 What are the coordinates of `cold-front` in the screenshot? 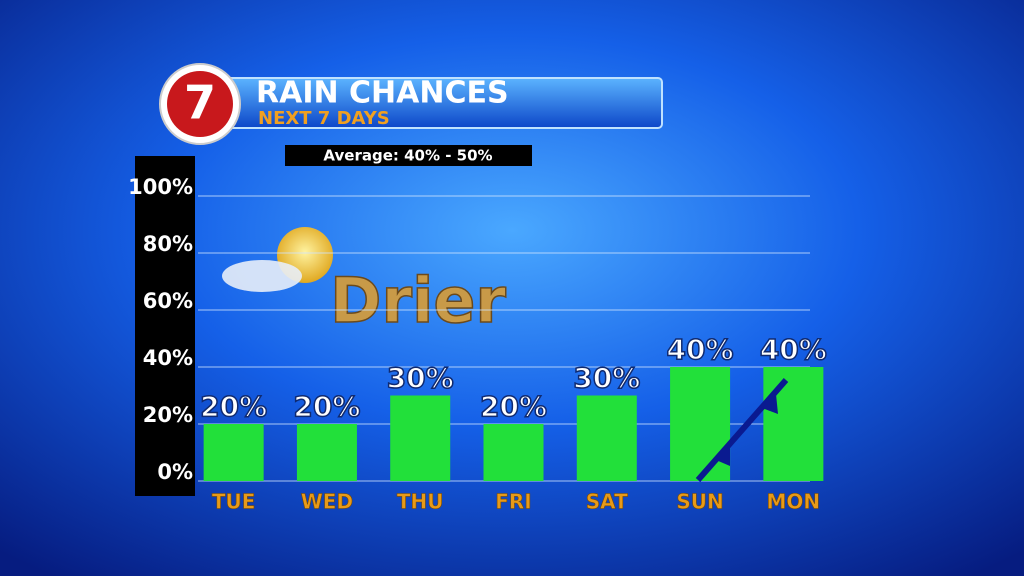 It's located at (742, 430).